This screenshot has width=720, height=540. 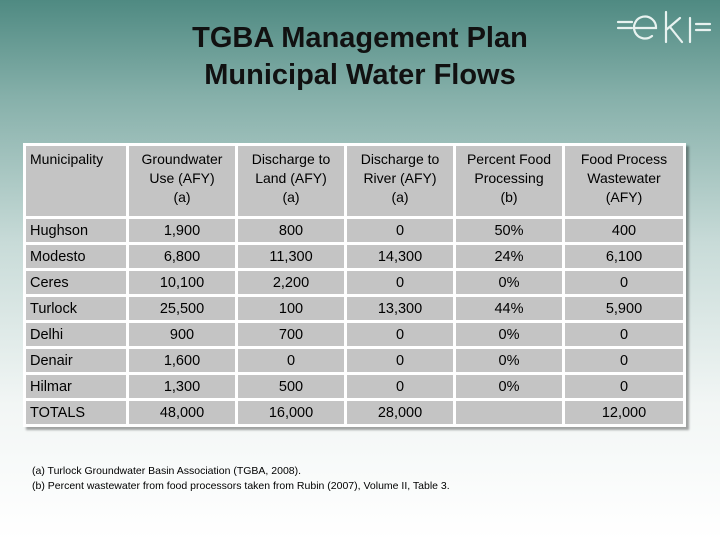 What do you see at coordinates (400, 256) in the screenshot?
I see `value-cell: 14,300` at bounding box center [400, 256].